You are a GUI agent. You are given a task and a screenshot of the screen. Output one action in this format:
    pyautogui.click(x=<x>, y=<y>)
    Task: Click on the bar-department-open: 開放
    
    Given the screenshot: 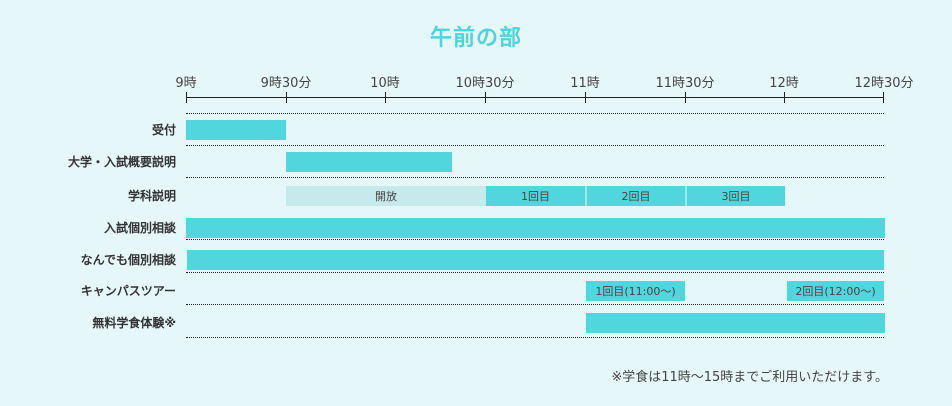 What is the action you would take?
    pyautogui.click(x=386, y=196)
    